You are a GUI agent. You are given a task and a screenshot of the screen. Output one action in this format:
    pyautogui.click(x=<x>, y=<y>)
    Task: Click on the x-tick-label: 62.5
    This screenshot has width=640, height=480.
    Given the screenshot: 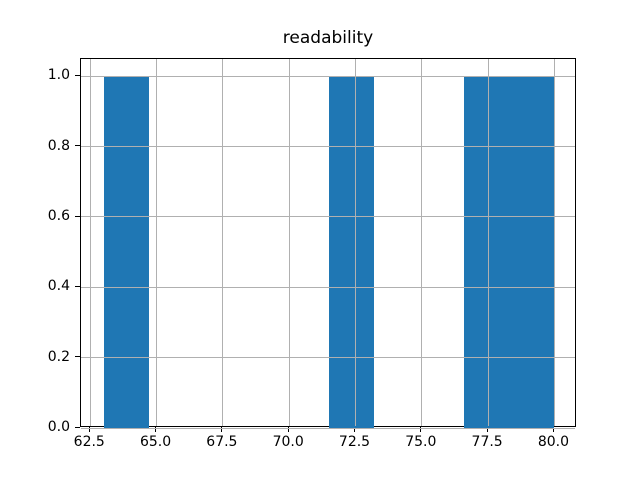 What is the action you would take?
    pyautogui.click(x=89, y=442)
    